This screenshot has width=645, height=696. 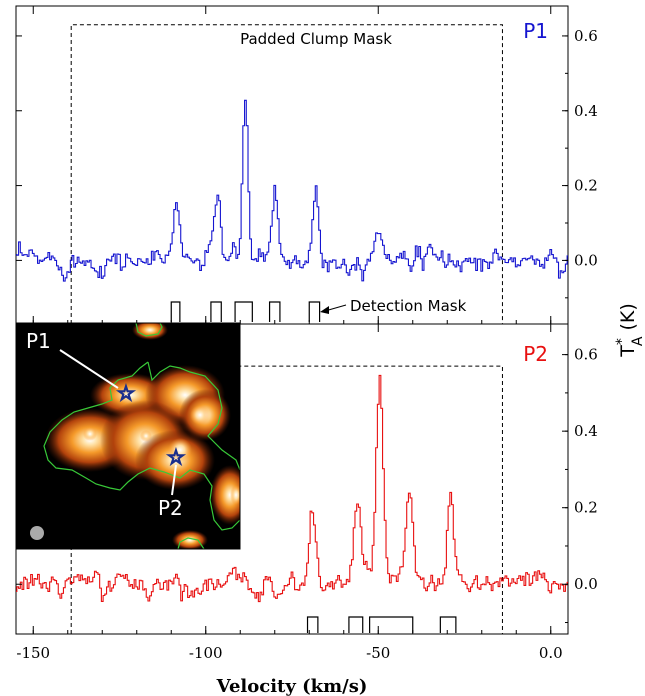 I want to click on y-axis-title-unit: (K), so click(x=628, y=316).